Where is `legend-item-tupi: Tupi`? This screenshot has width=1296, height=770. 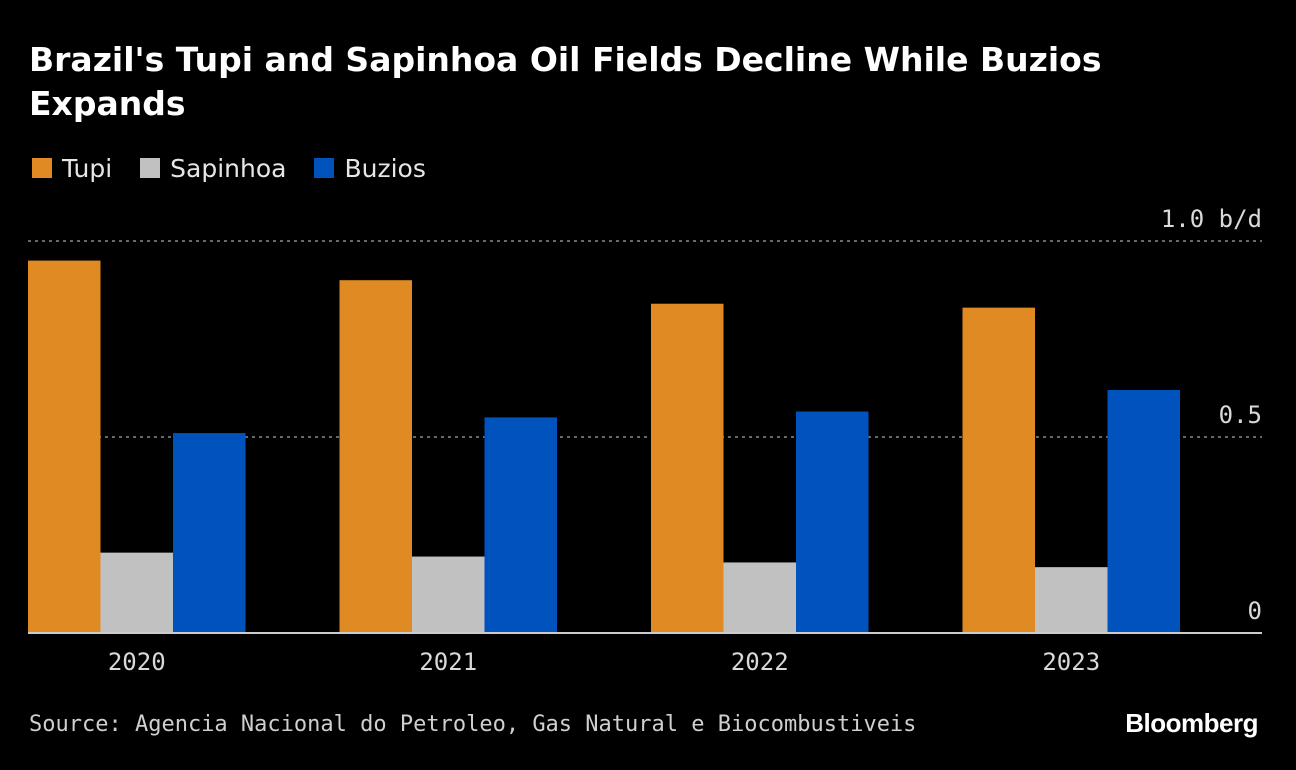 legend-item-tupi: Tupi is located at coordinates (72, 168).